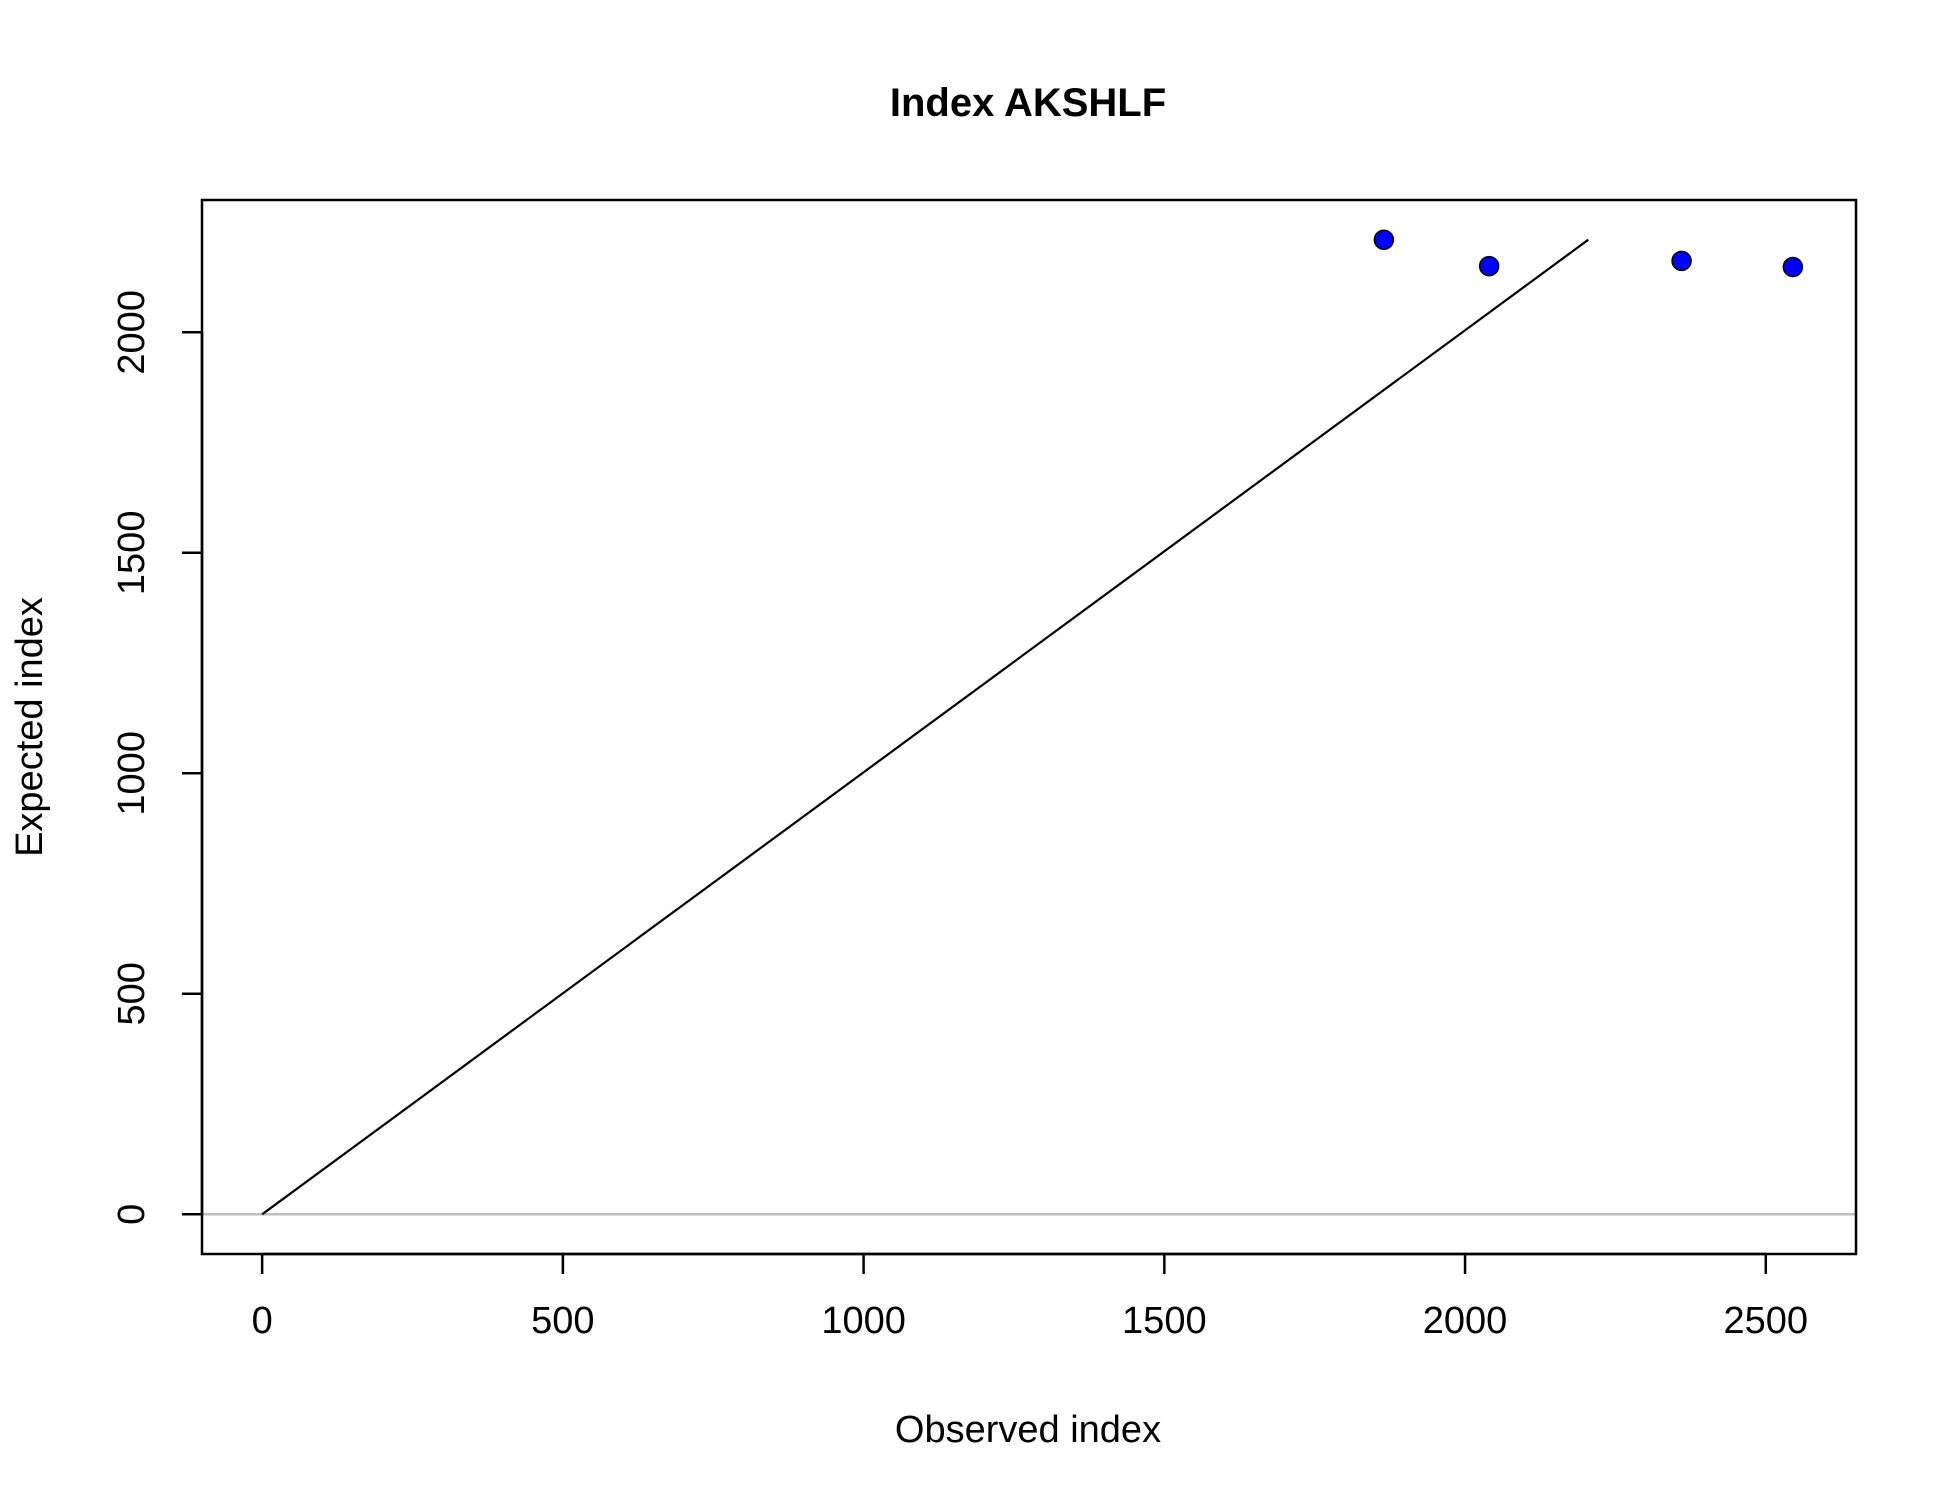 Image resolution: width=1950 pixels, height=1500 pixels. I want to click on y-axis-label: Expected index, so click(30, 727).